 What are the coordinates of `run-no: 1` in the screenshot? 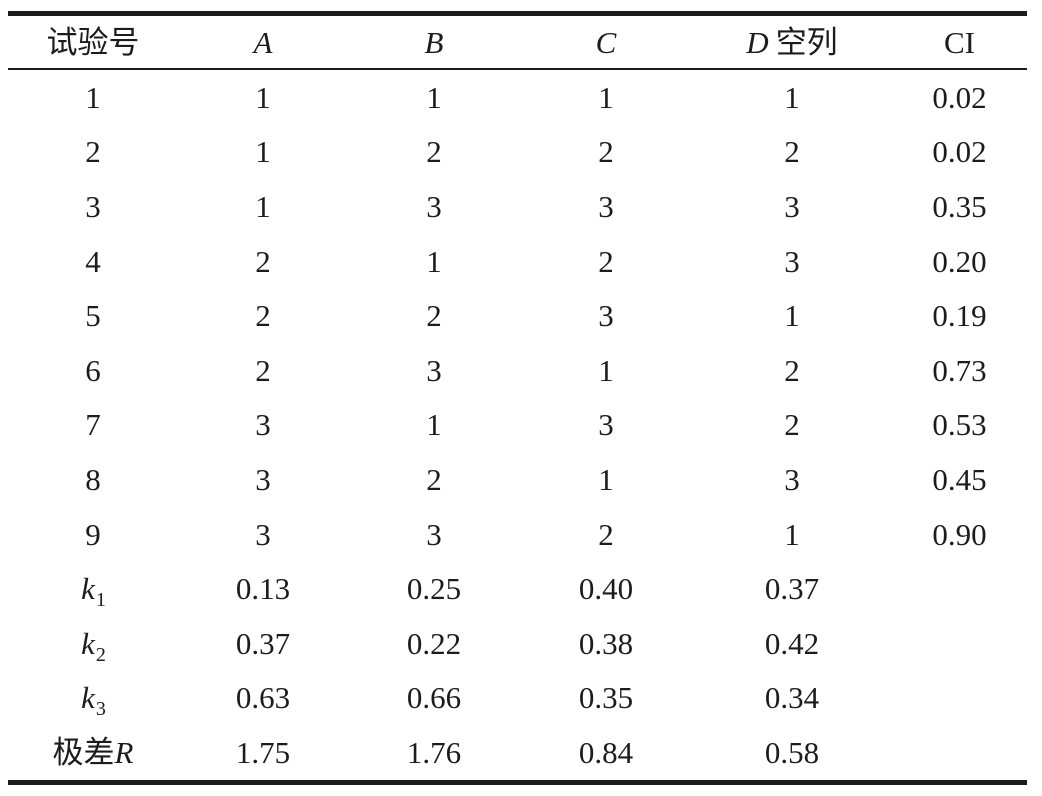 It's located at (93, 97).